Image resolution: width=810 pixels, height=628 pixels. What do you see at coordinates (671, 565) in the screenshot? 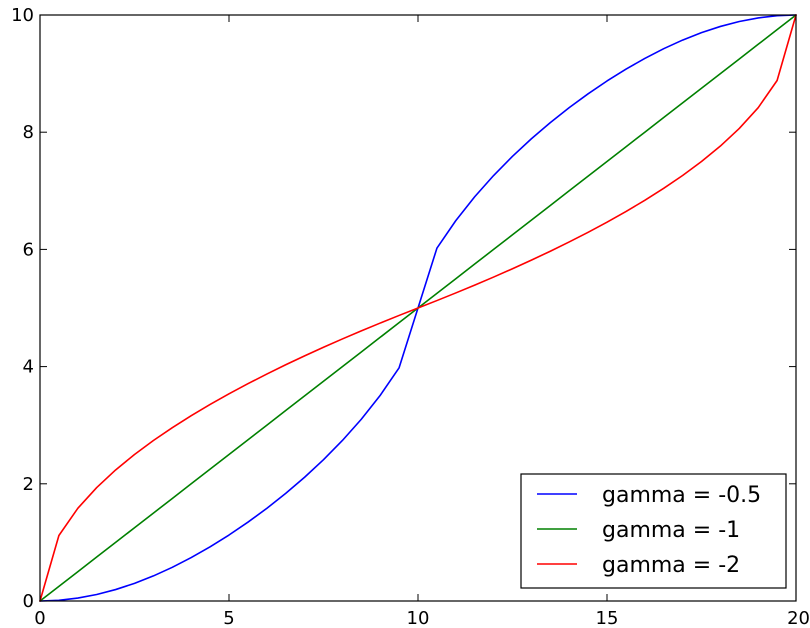
I see `legend-label-3: gamma = -2` at bounding box center [671, 565].